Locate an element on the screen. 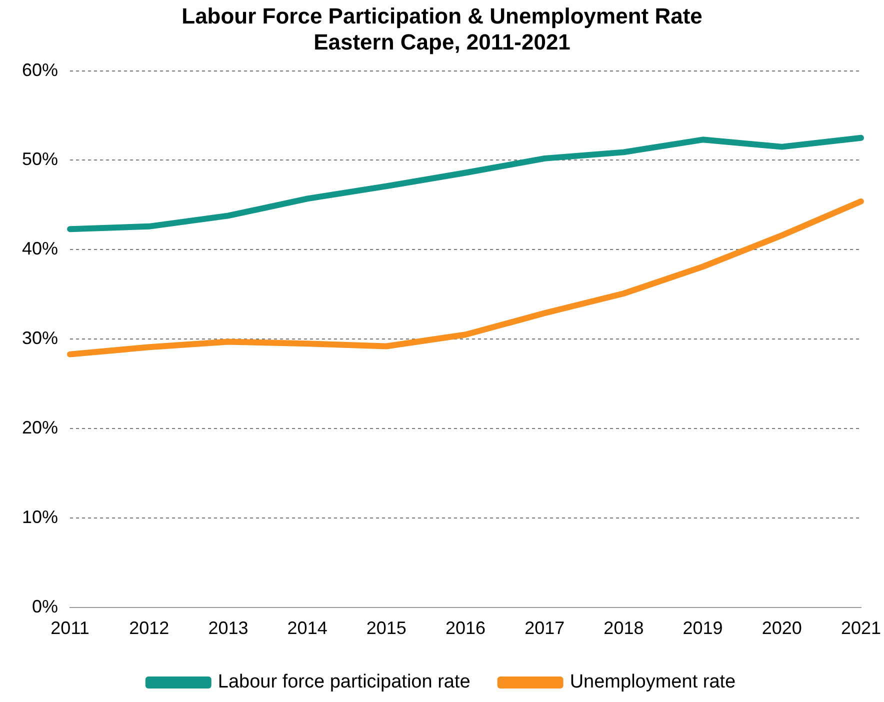 The height and width of the screenshot is (702, 884). y-tick-label: 20% is located at coordinates (40, 428).